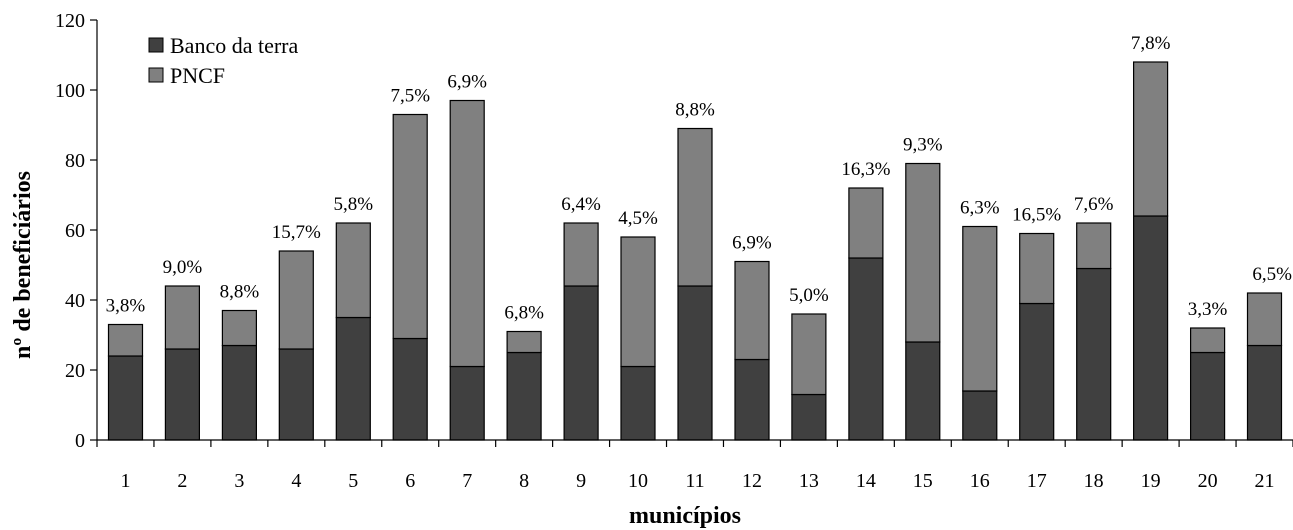 The width and height of the screenshot is (1293, 530). What do you see at coordinates (410, 481) in the screenshot?
I see `x-tick-label: 6` at bounding box center [410, 481].